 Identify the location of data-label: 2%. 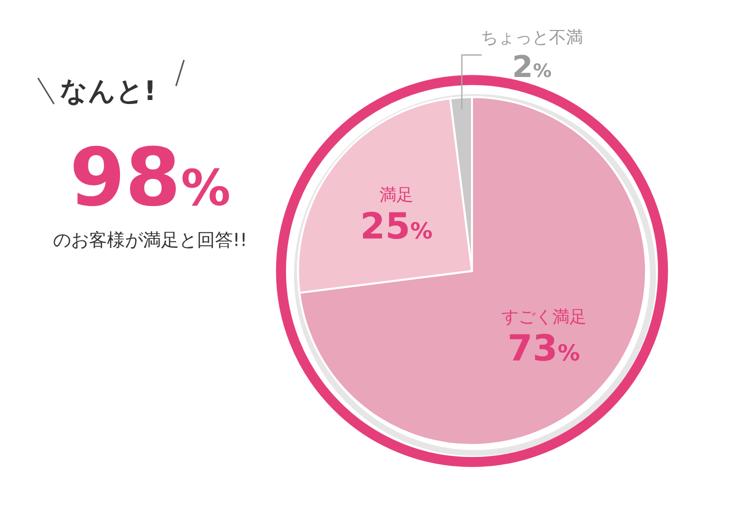
(532, 67).